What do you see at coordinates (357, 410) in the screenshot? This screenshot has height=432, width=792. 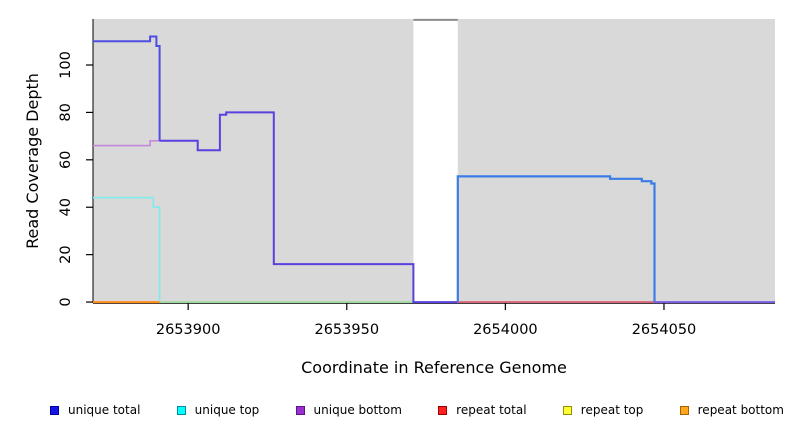 I see `legend-label: unique bottom` at bounding box center [357, 410].